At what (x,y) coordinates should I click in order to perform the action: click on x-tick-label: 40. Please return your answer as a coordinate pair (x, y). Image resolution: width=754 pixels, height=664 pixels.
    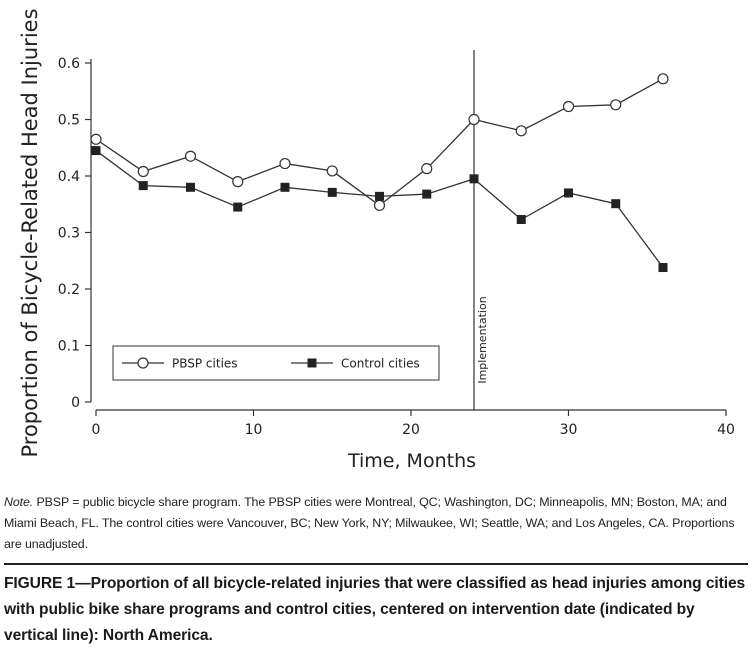
    Looking at the image, I should click on (726, 430).